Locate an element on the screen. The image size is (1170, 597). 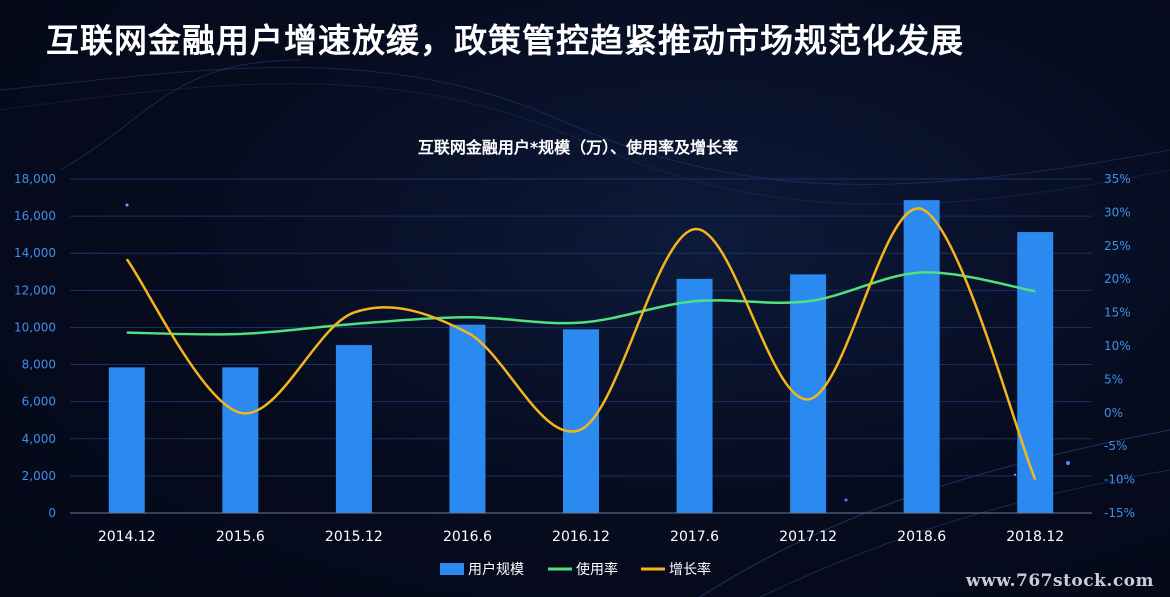
page-title: 互联网金融用户增速放缓，政策管控趋紧推动市场规范化发展 is located at coordinates (505, 40).